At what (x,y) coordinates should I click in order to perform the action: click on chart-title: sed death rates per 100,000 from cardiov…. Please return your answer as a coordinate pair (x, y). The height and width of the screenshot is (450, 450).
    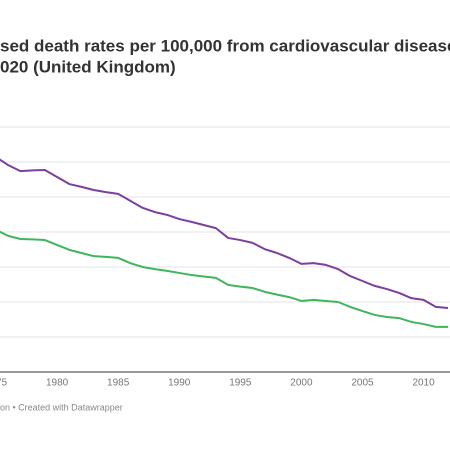
    Looking at the image, I should click on (225, 45).